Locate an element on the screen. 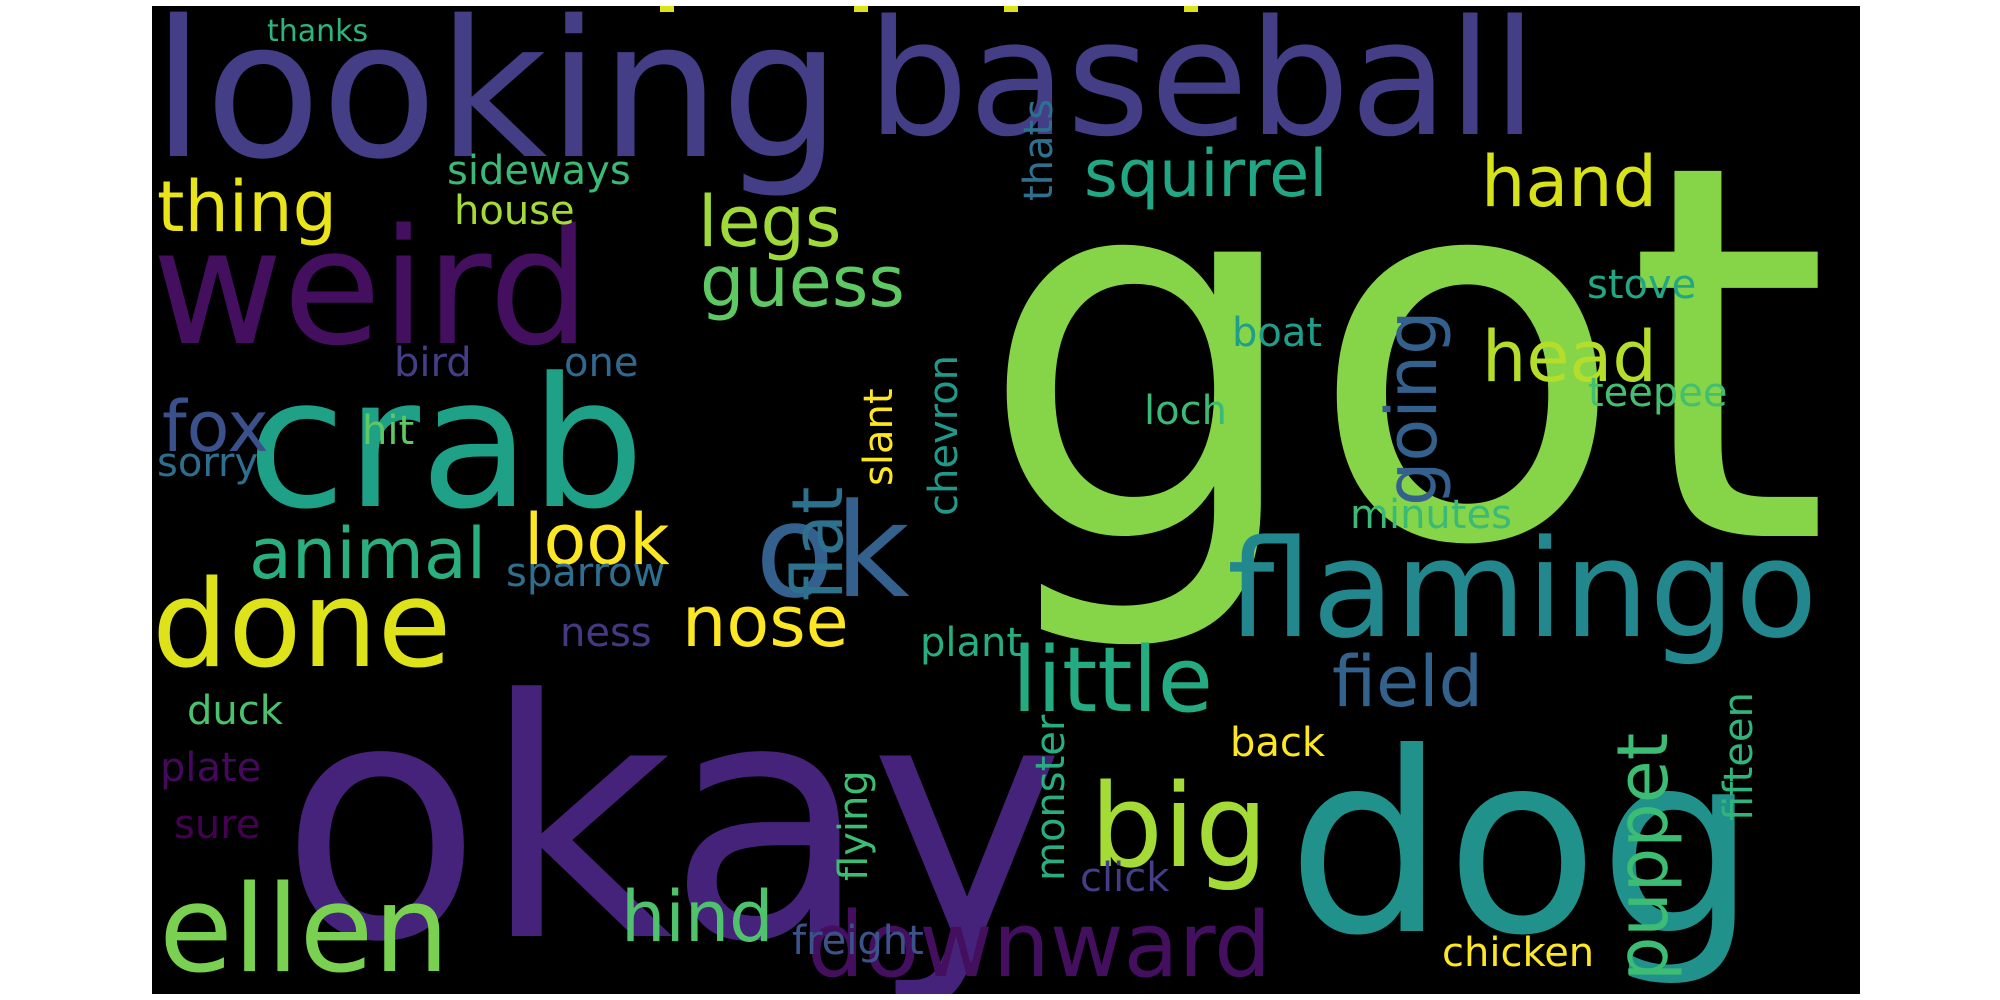 The height and width of the screenshot is (1000, 2000). word-crab: crab is located at coordinates (446, 444).